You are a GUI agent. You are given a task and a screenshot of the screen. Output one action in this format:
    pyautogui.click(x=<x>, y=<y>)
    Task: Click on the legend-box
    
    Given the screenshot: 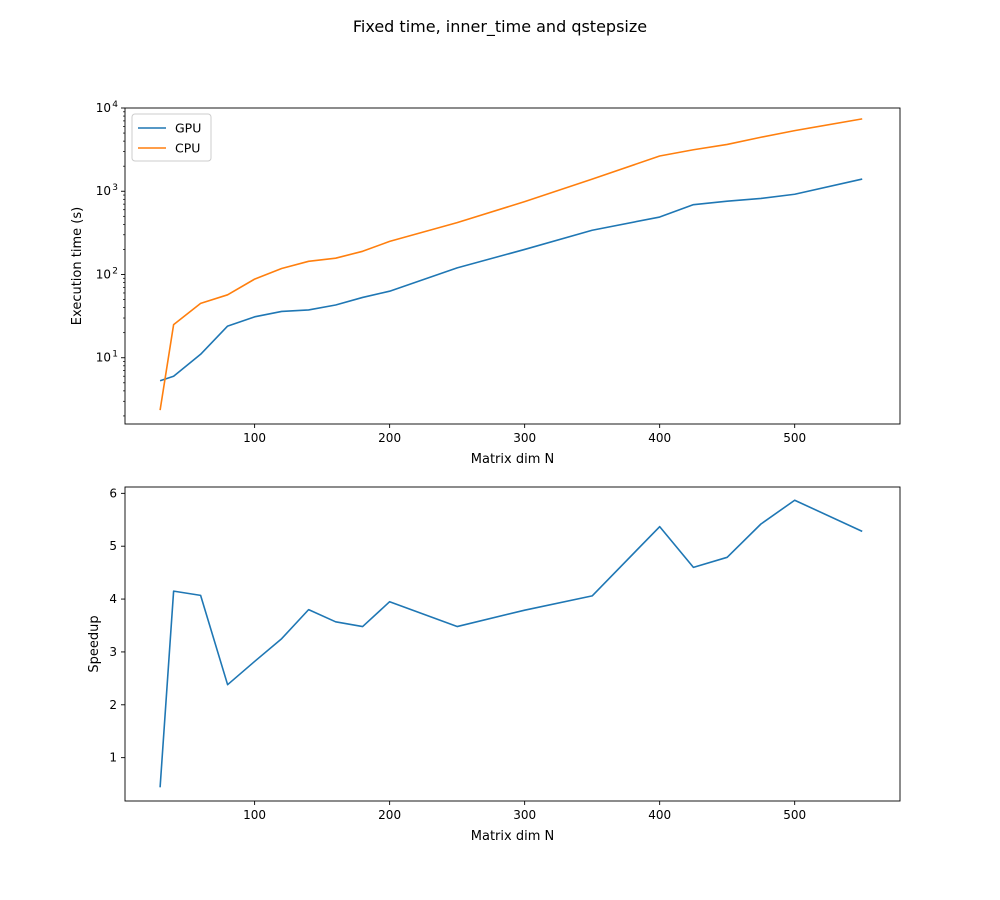 What is the action you would take?
    pyautogui.click(x=171, y=137)
    